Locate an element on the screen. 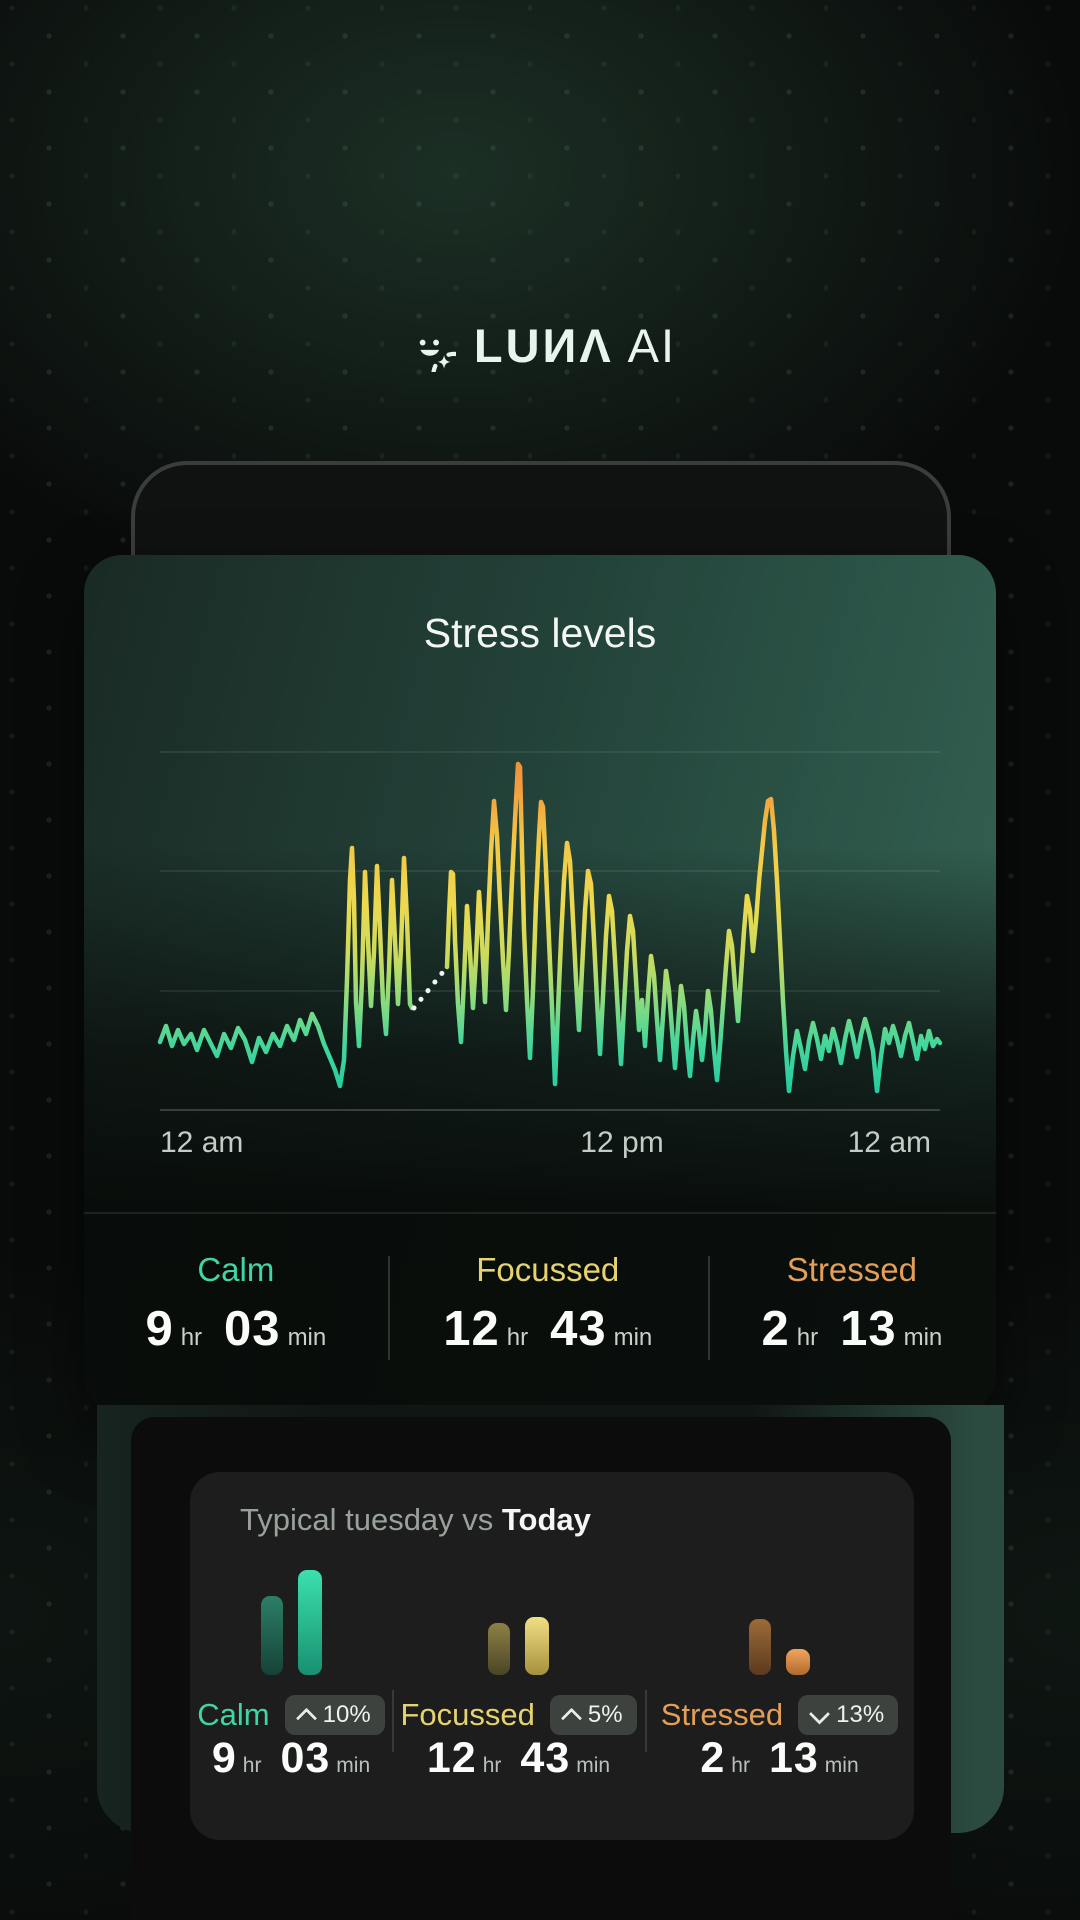 This screenshot has height=1920, width=1080. stressed-bars is located at coordinates (779, 1647).